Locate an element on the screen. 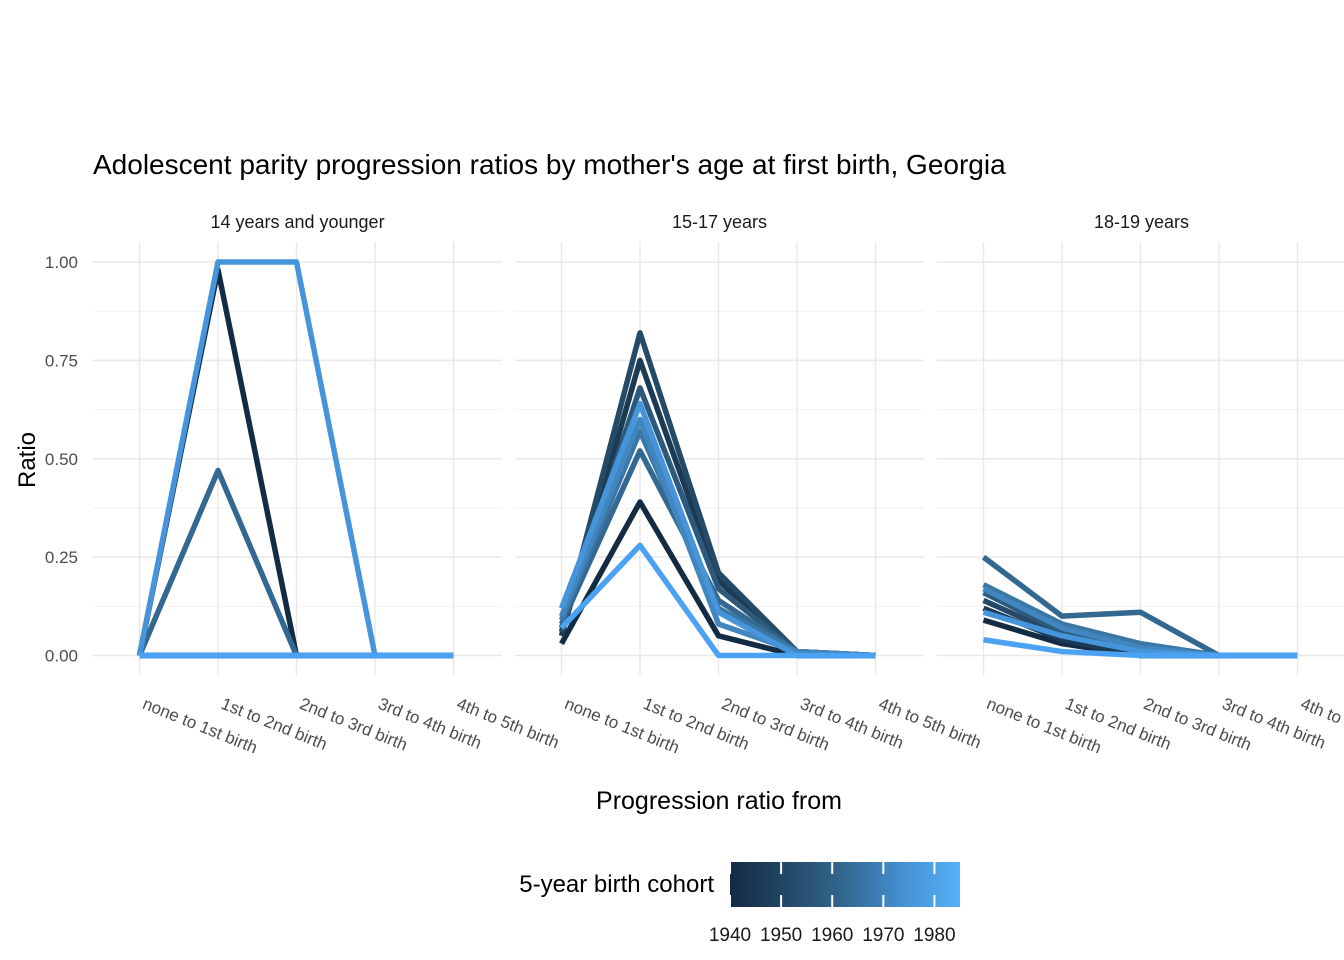  y-tick-label: 0.00 is located at coordinates (61, 656).